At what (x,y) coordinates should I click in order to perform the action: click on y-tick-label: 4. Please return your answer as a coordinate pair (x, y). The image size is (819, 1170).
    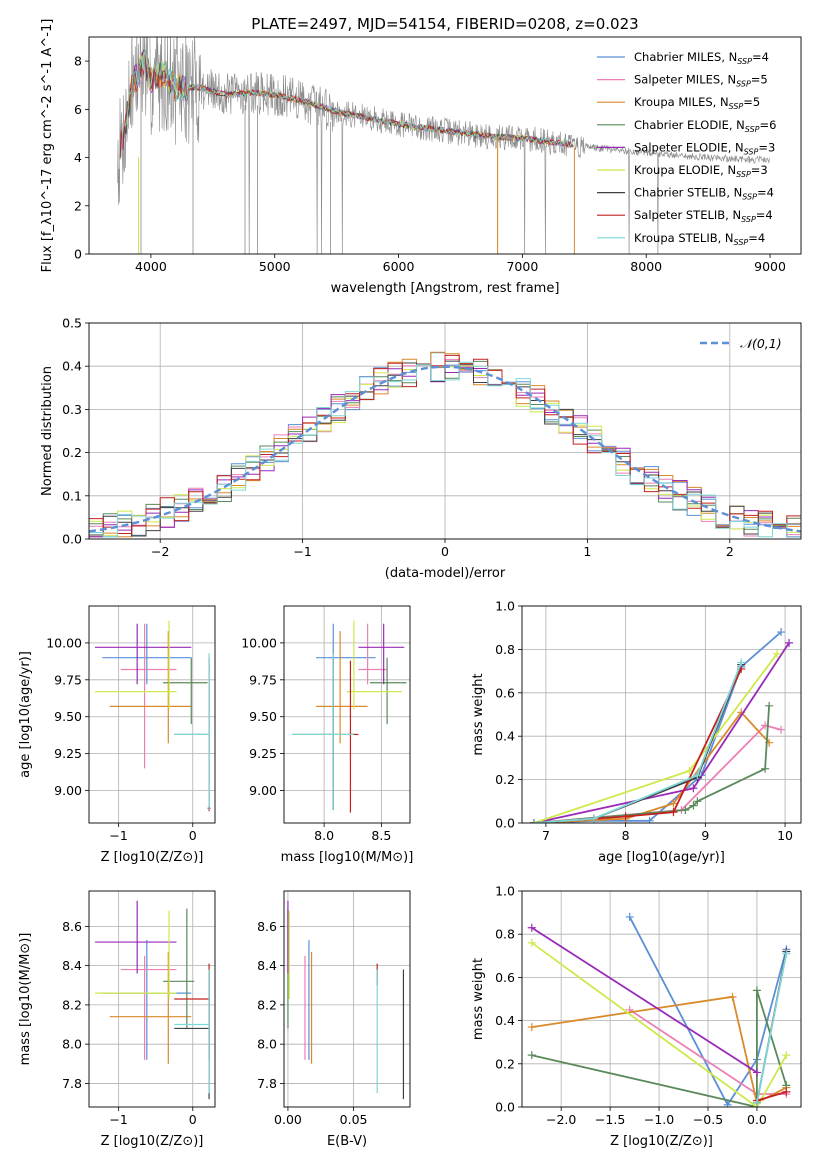
    Looking at the image, I should click on (78, 157).